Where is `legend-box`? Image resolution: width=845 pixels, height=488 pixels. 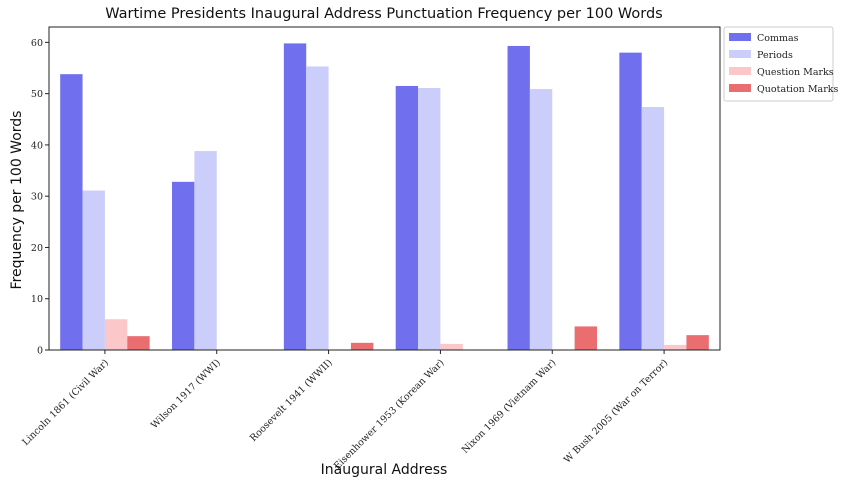
legend-box is located at coordinates (778, 64).